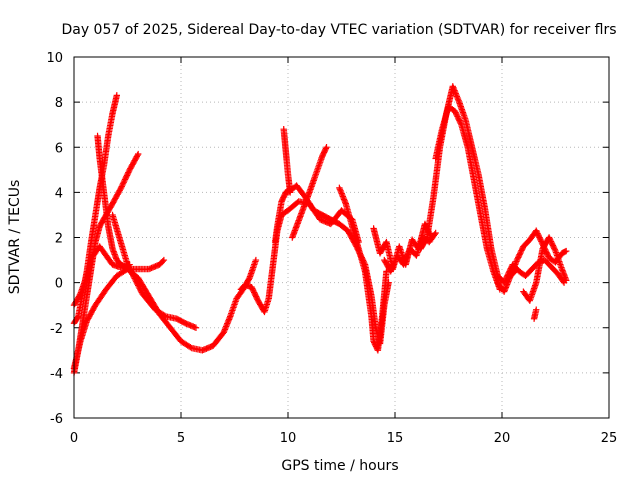 The image size is (640, 480). What do you see at coordinates (56, 329) in the screenshot?
I see `y-tick-label: -2` at bounding box center [56, 329].